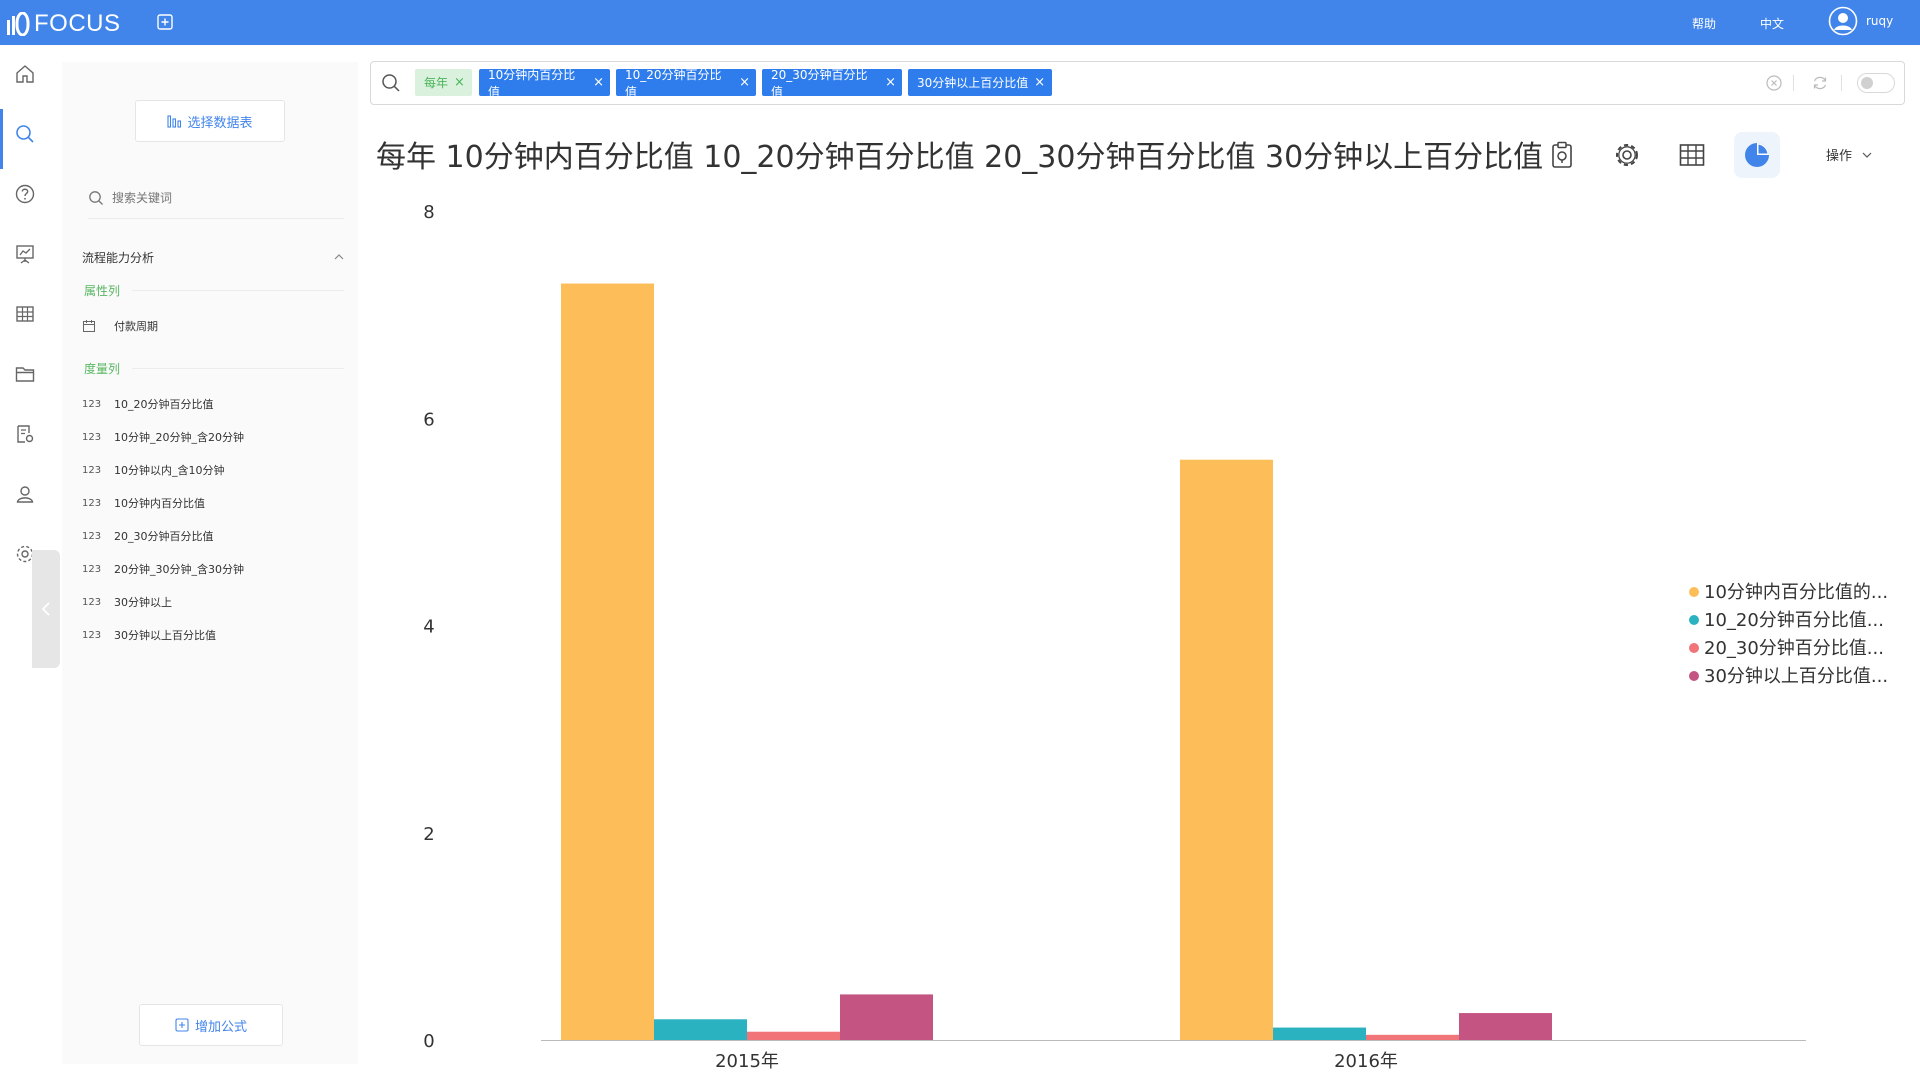 The image size is (1920, 1079). I want to click on measure-field-name: 20分钟_30分钟_含30分钟, so click(179, 569).